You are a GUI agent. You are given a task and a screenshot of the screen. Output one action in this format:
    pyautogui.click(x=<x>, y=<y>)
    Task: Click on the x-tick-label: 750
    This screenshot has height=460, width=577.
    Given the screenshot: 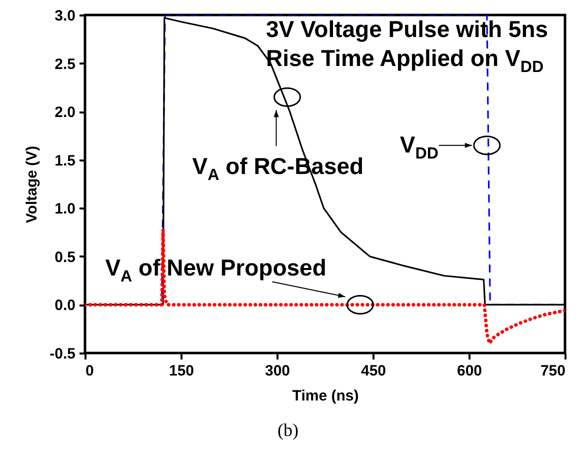 What is the action you would take?
    pyautogui.click(x=553, y=371)
    